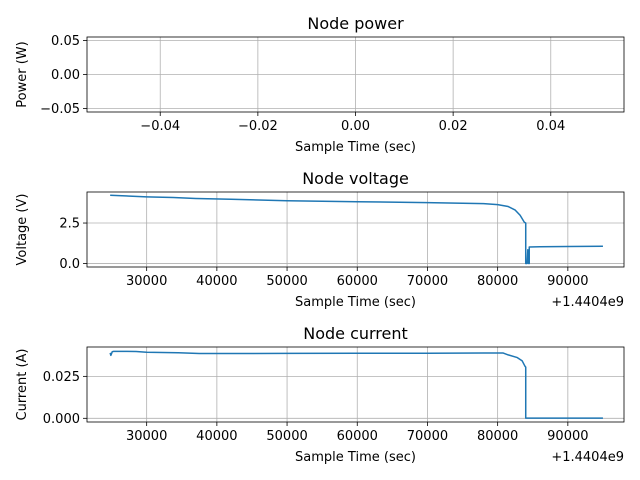  What do you see at coordinates (355, 333) in the screenshot?
I see `chart-title: Node current` at bounding box center [355, 333].